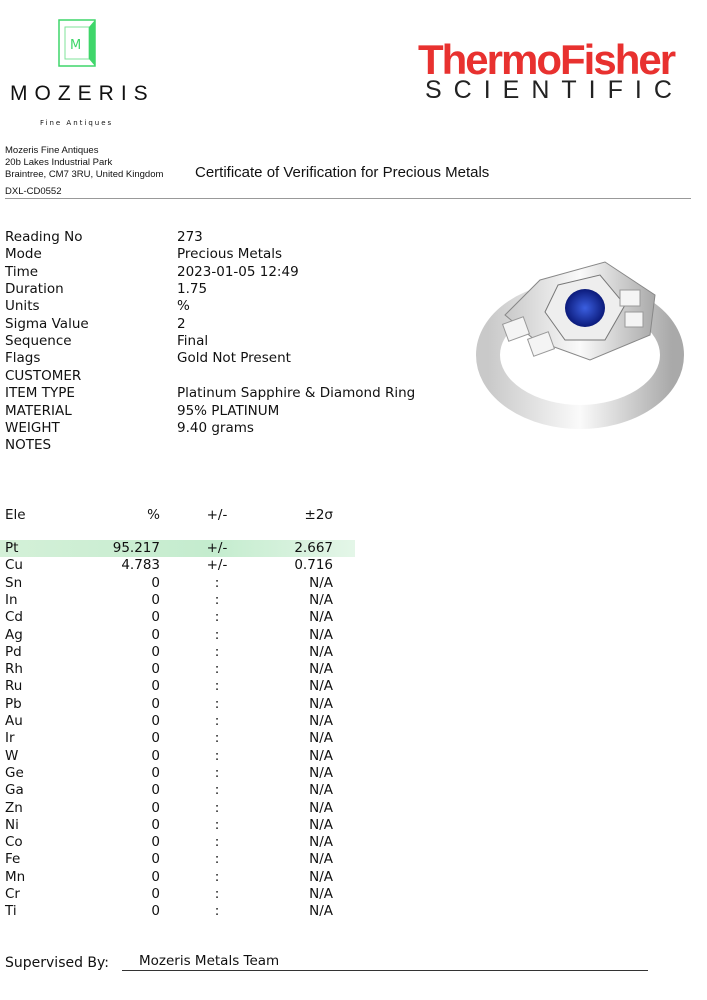 Image resolution: width=707 pixels, height=1000 pixels. Describe the element at coordinates (13, 703) in the screenshot. I see `cell: Pb` at that location.